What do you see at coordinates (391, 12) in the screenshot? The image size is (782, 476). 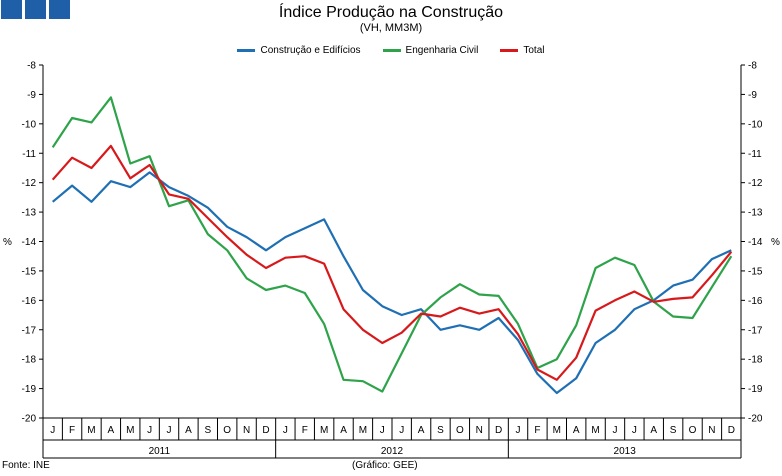 I see `chart-title: Índice Produção na Construção` at bounding box center [391, 12].